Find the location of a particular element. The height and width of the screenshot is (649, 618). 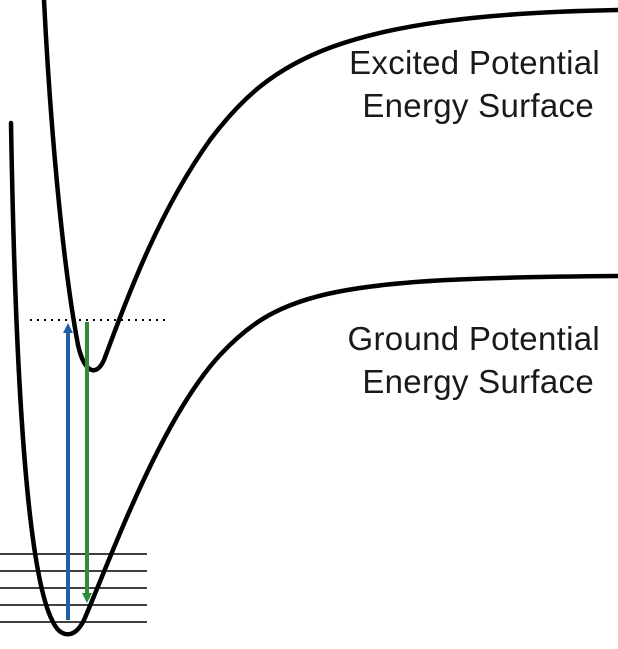

excited-label-line2: Energy Surface is located at coordinates (478, 105).